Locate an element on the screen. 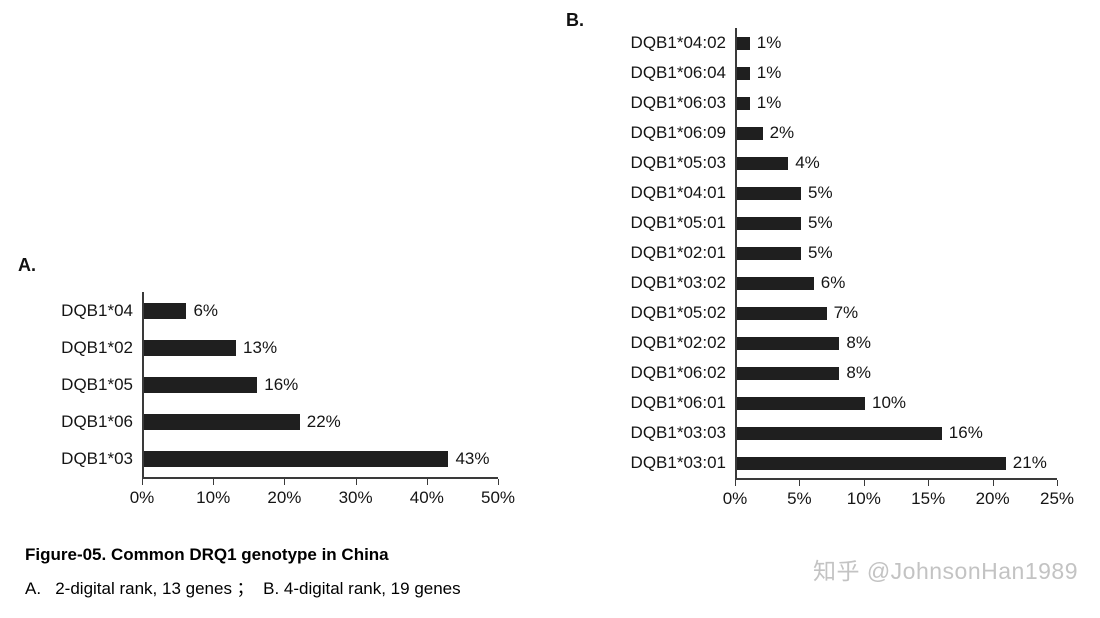  category-label: DQB1*05:01 is located at coordinates (678, 222).